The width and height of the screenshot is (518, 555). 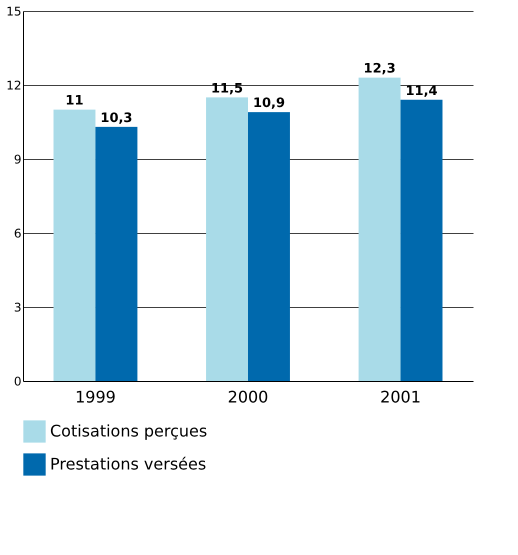 I want to click on data-label: 12,3, so click(x=380, y=69).